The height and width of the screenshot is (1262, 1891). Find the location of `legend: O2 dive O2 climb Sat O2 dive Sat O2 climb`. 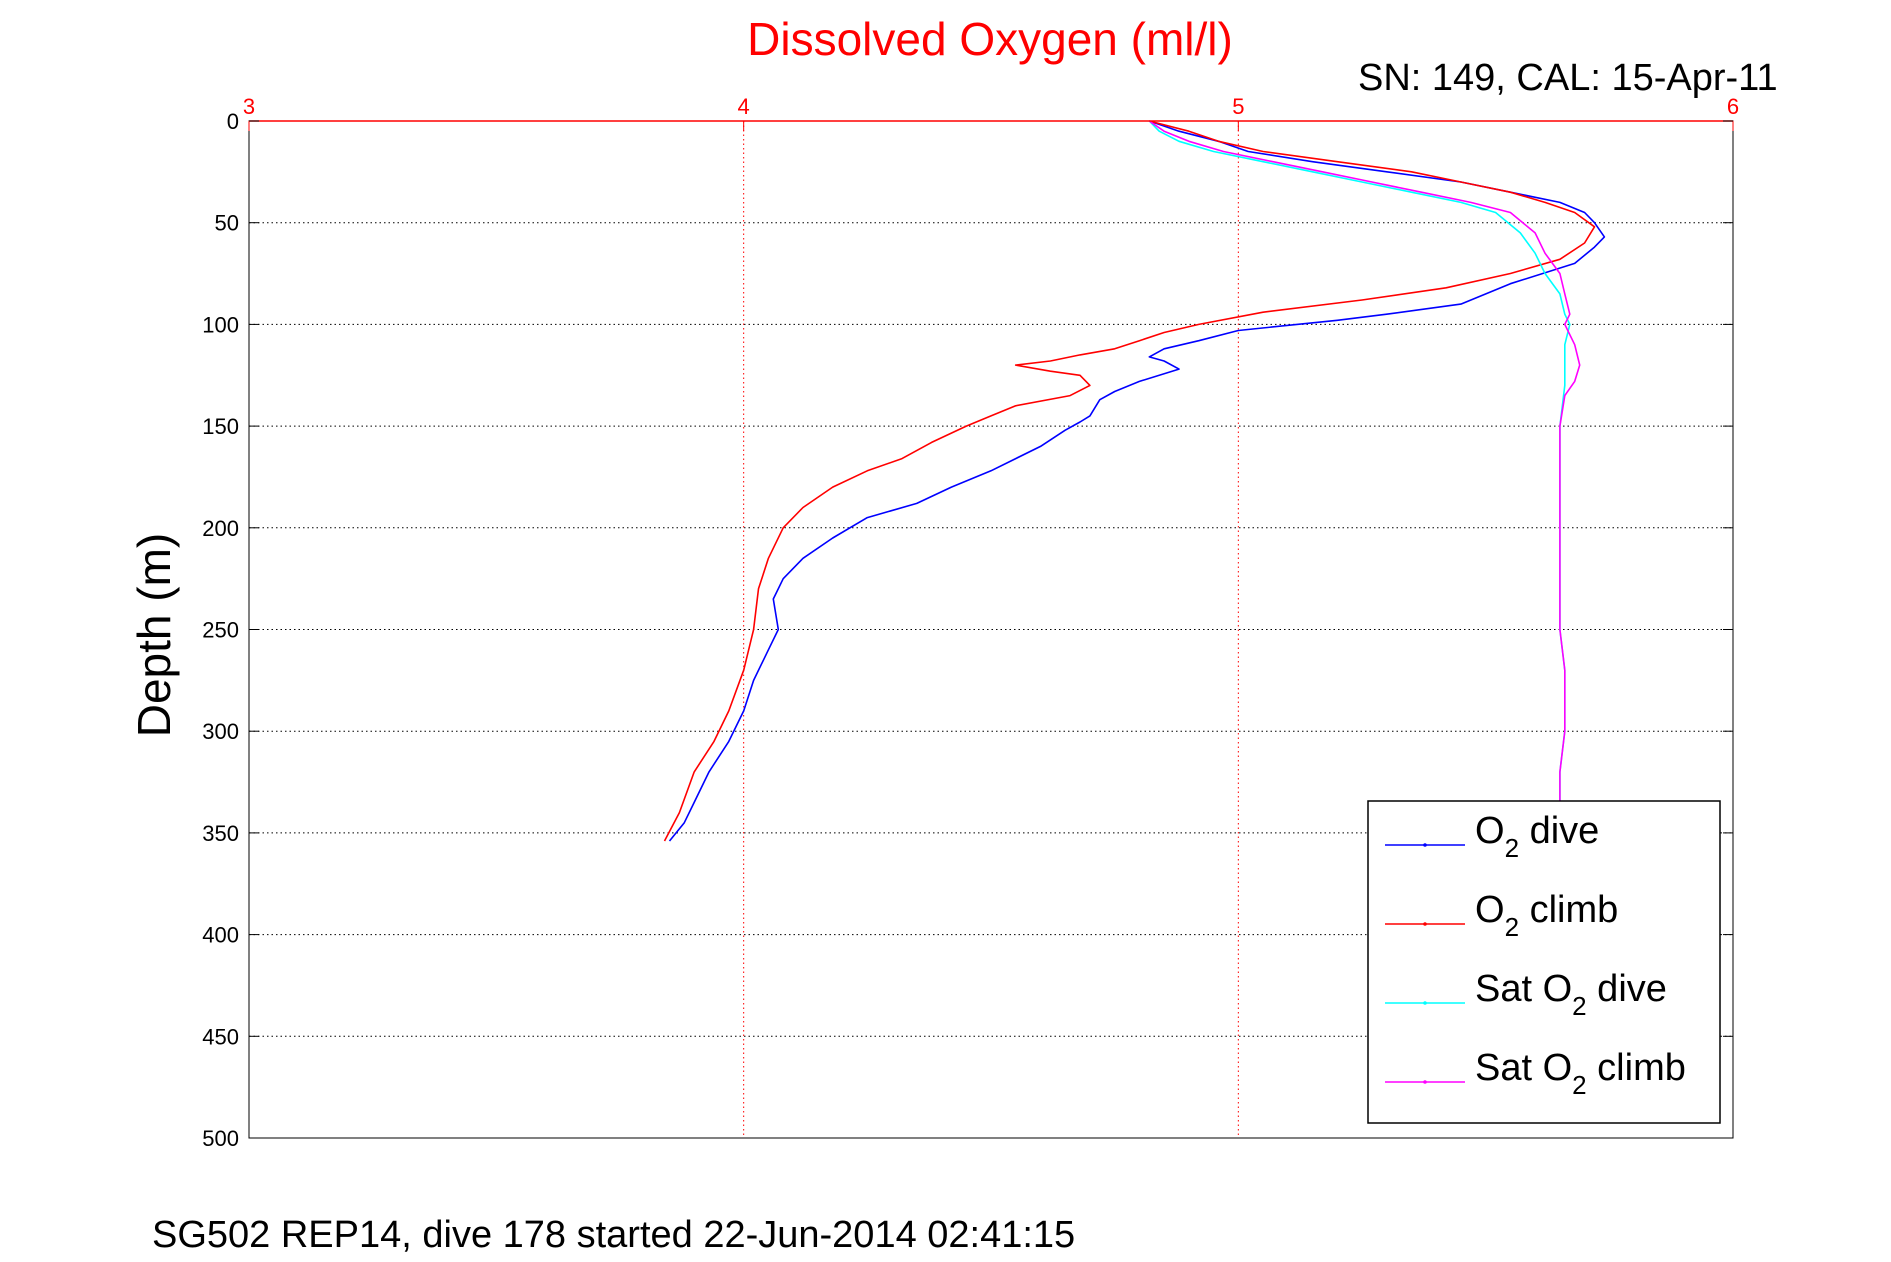

legend: O2 dive O2 climb Sat O2 dive Sat O2 climb is located at coordinates (1544, 962).